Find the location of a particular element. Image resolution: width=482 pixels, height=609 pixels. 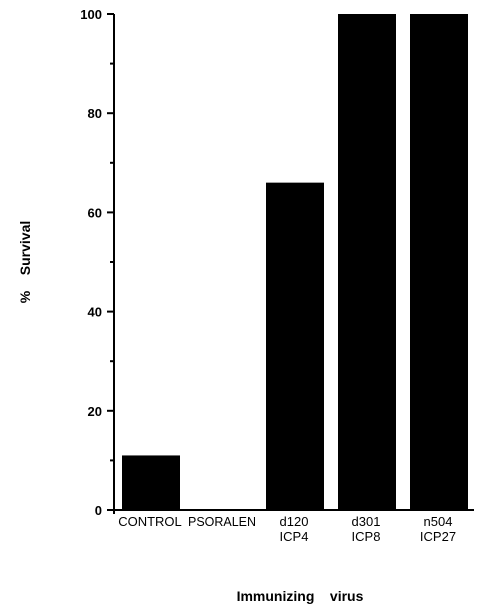

y-axis-title: % Survival is located at coordinates (25, 262).